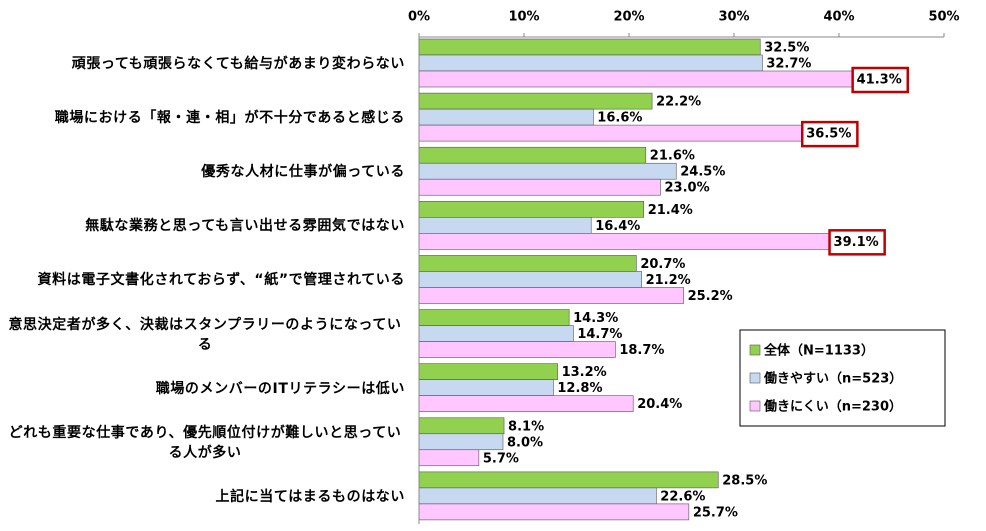 Image resolution: width=986 pixels, height=531 pixels. I want to click on value-label: 22.6%, so click(682, 496).